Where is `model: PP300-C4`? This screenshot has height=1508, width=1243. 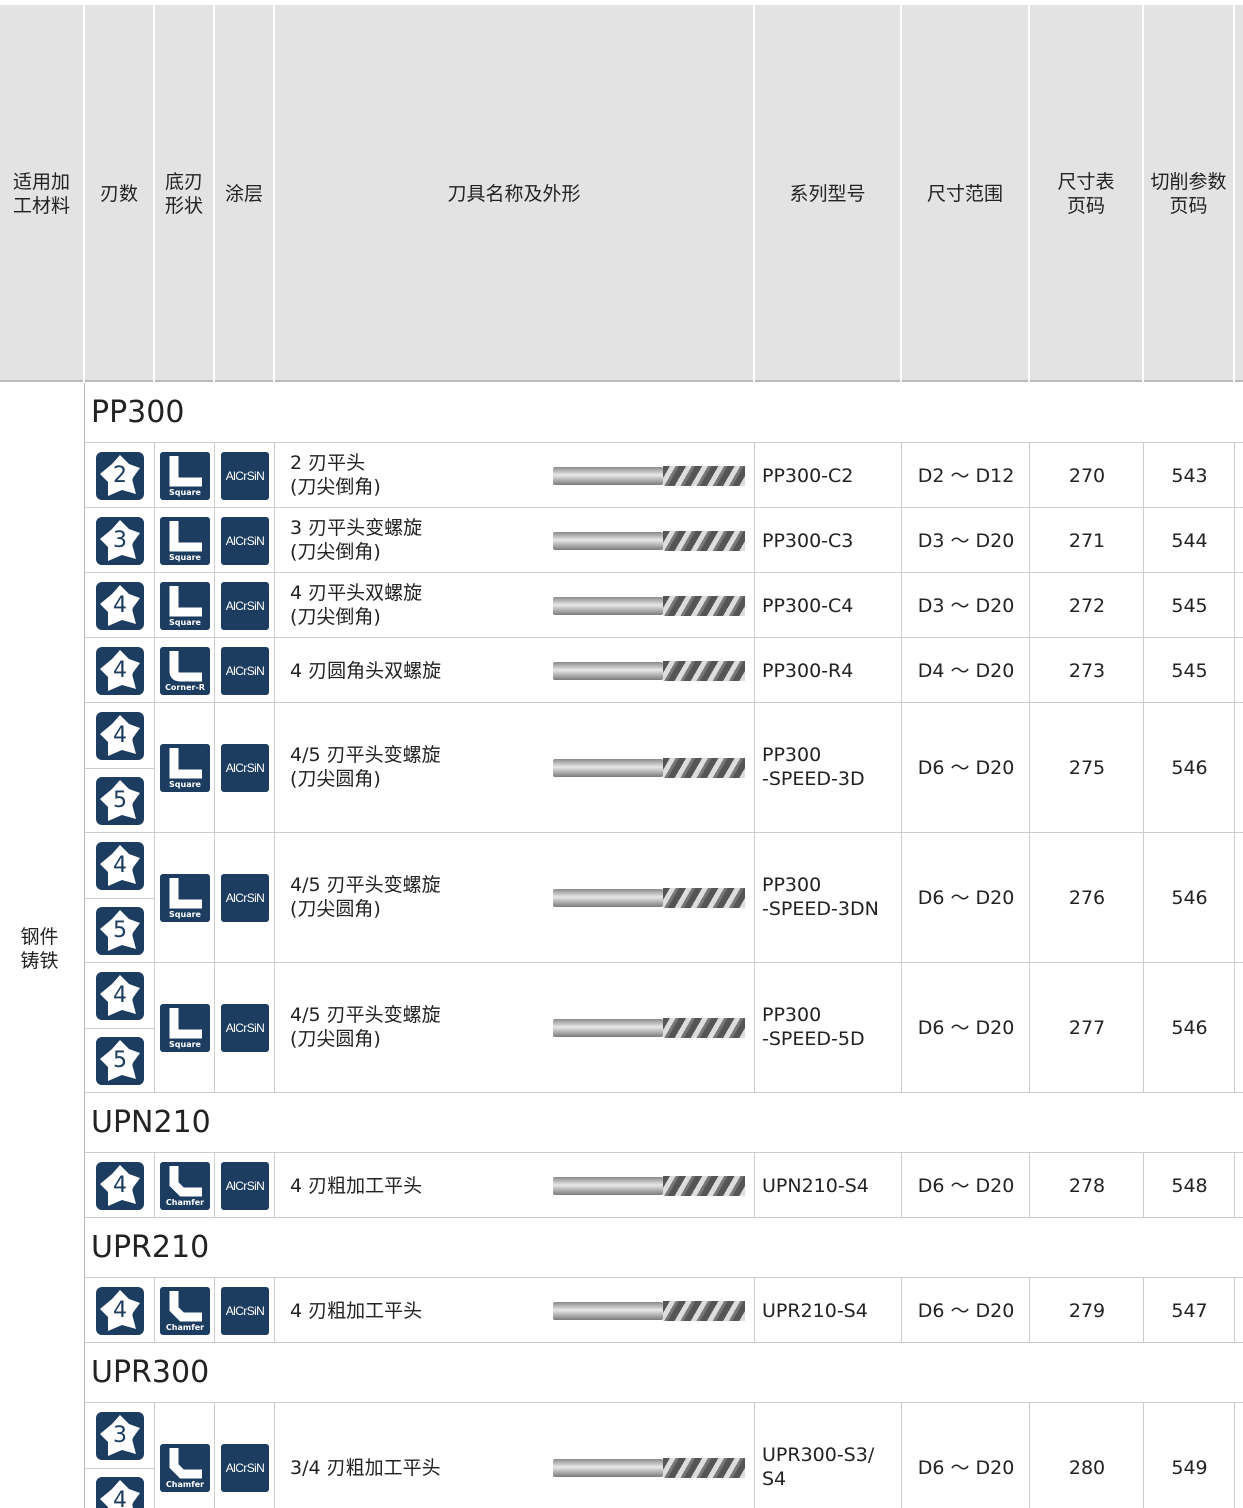 model: PP300-C4 is located at coordinates (808, 605).